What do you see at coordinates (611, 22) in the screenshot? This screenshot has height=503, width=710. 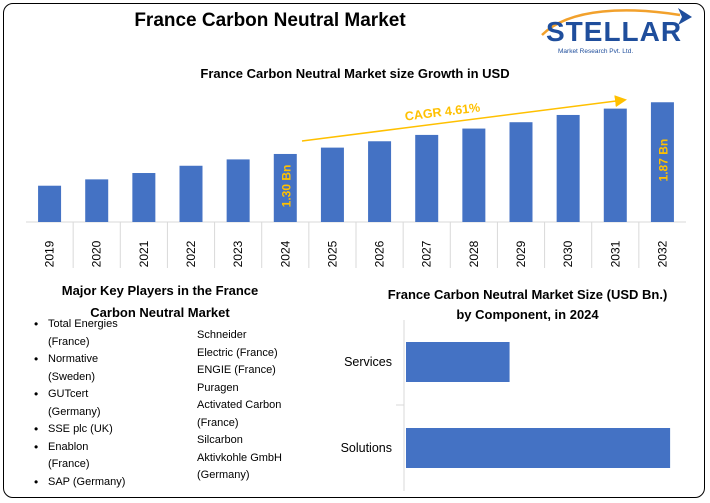 I see `logo-swoosh` at bounding box center [611, 22].